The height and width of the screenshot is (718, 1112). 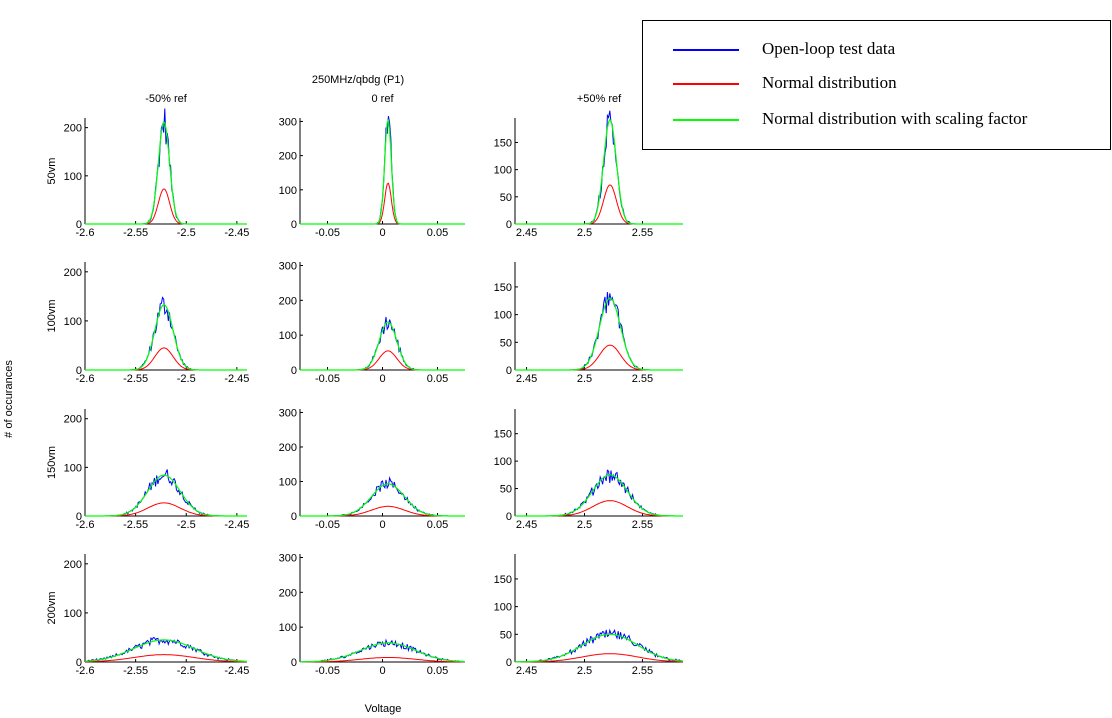 What do you see at coordinates (383, 709) in the screenshot?
I see `figure-xlabel: Voltage` at bounding box center [383, 709].